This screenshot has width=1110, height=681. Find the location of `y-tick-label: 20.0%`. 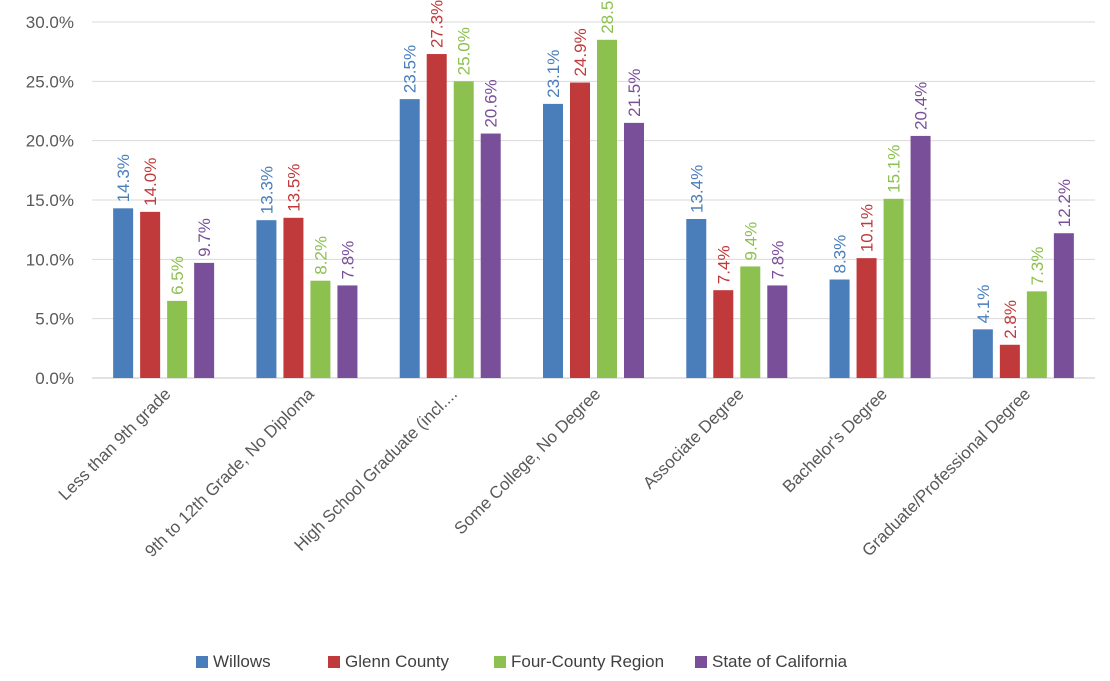

y-tick-label: 20.0% is located at coordinates (50, 141).